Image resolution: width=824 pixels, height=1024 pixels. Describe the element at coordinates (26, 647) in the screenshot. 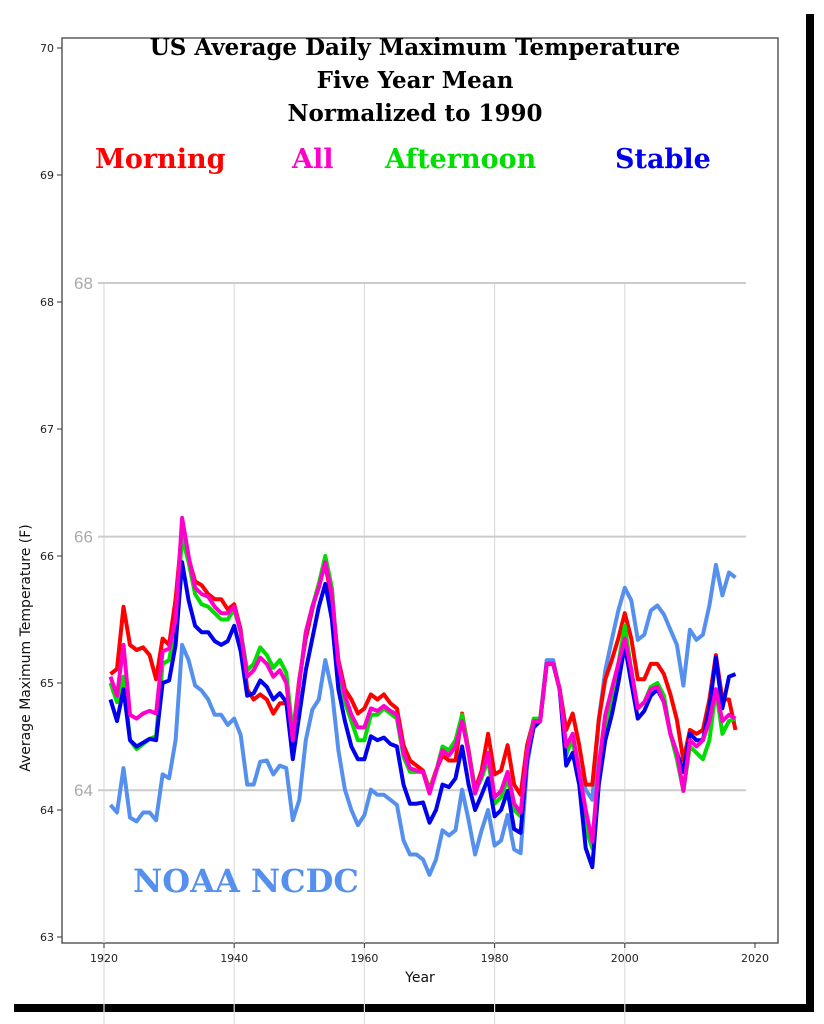

I see `y-axis-label: Average Maximum Temperature (F)` at that location.